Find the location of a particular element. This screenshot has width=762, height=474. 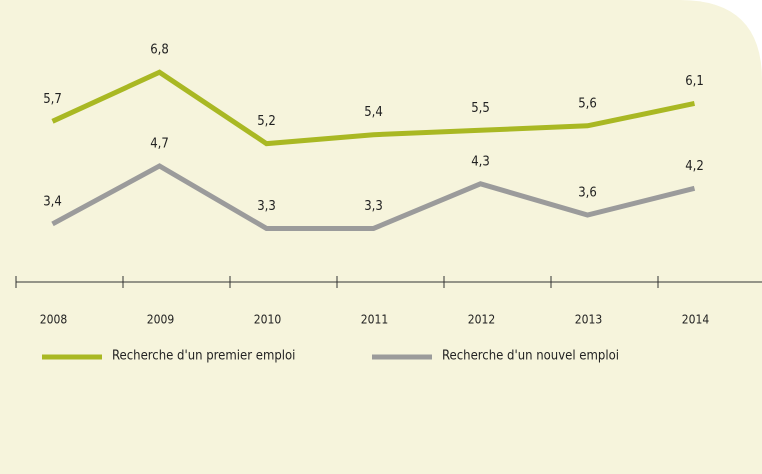

x-tick-label: 2009 is located at coordinates (161, 320).